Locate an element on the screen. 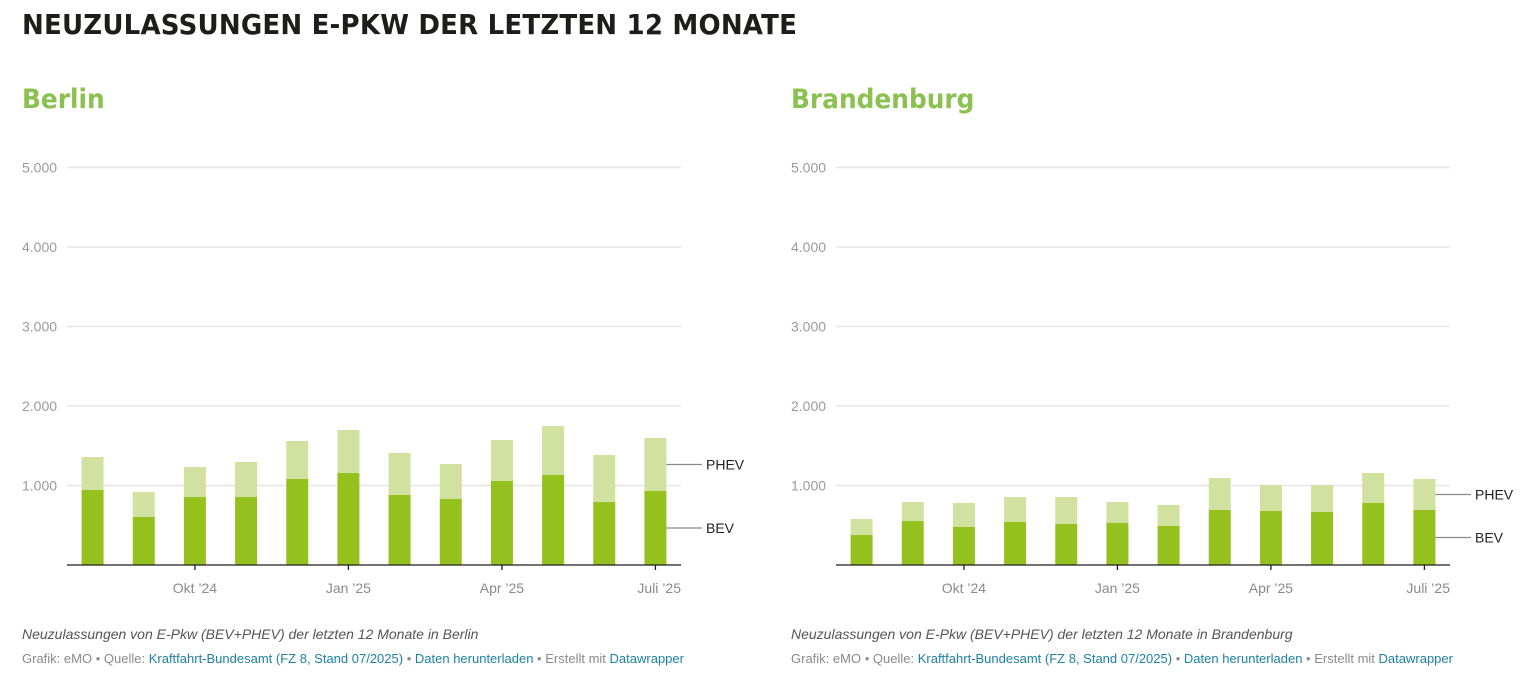  chart-title: Berlin is located at coordinates (63, 99).